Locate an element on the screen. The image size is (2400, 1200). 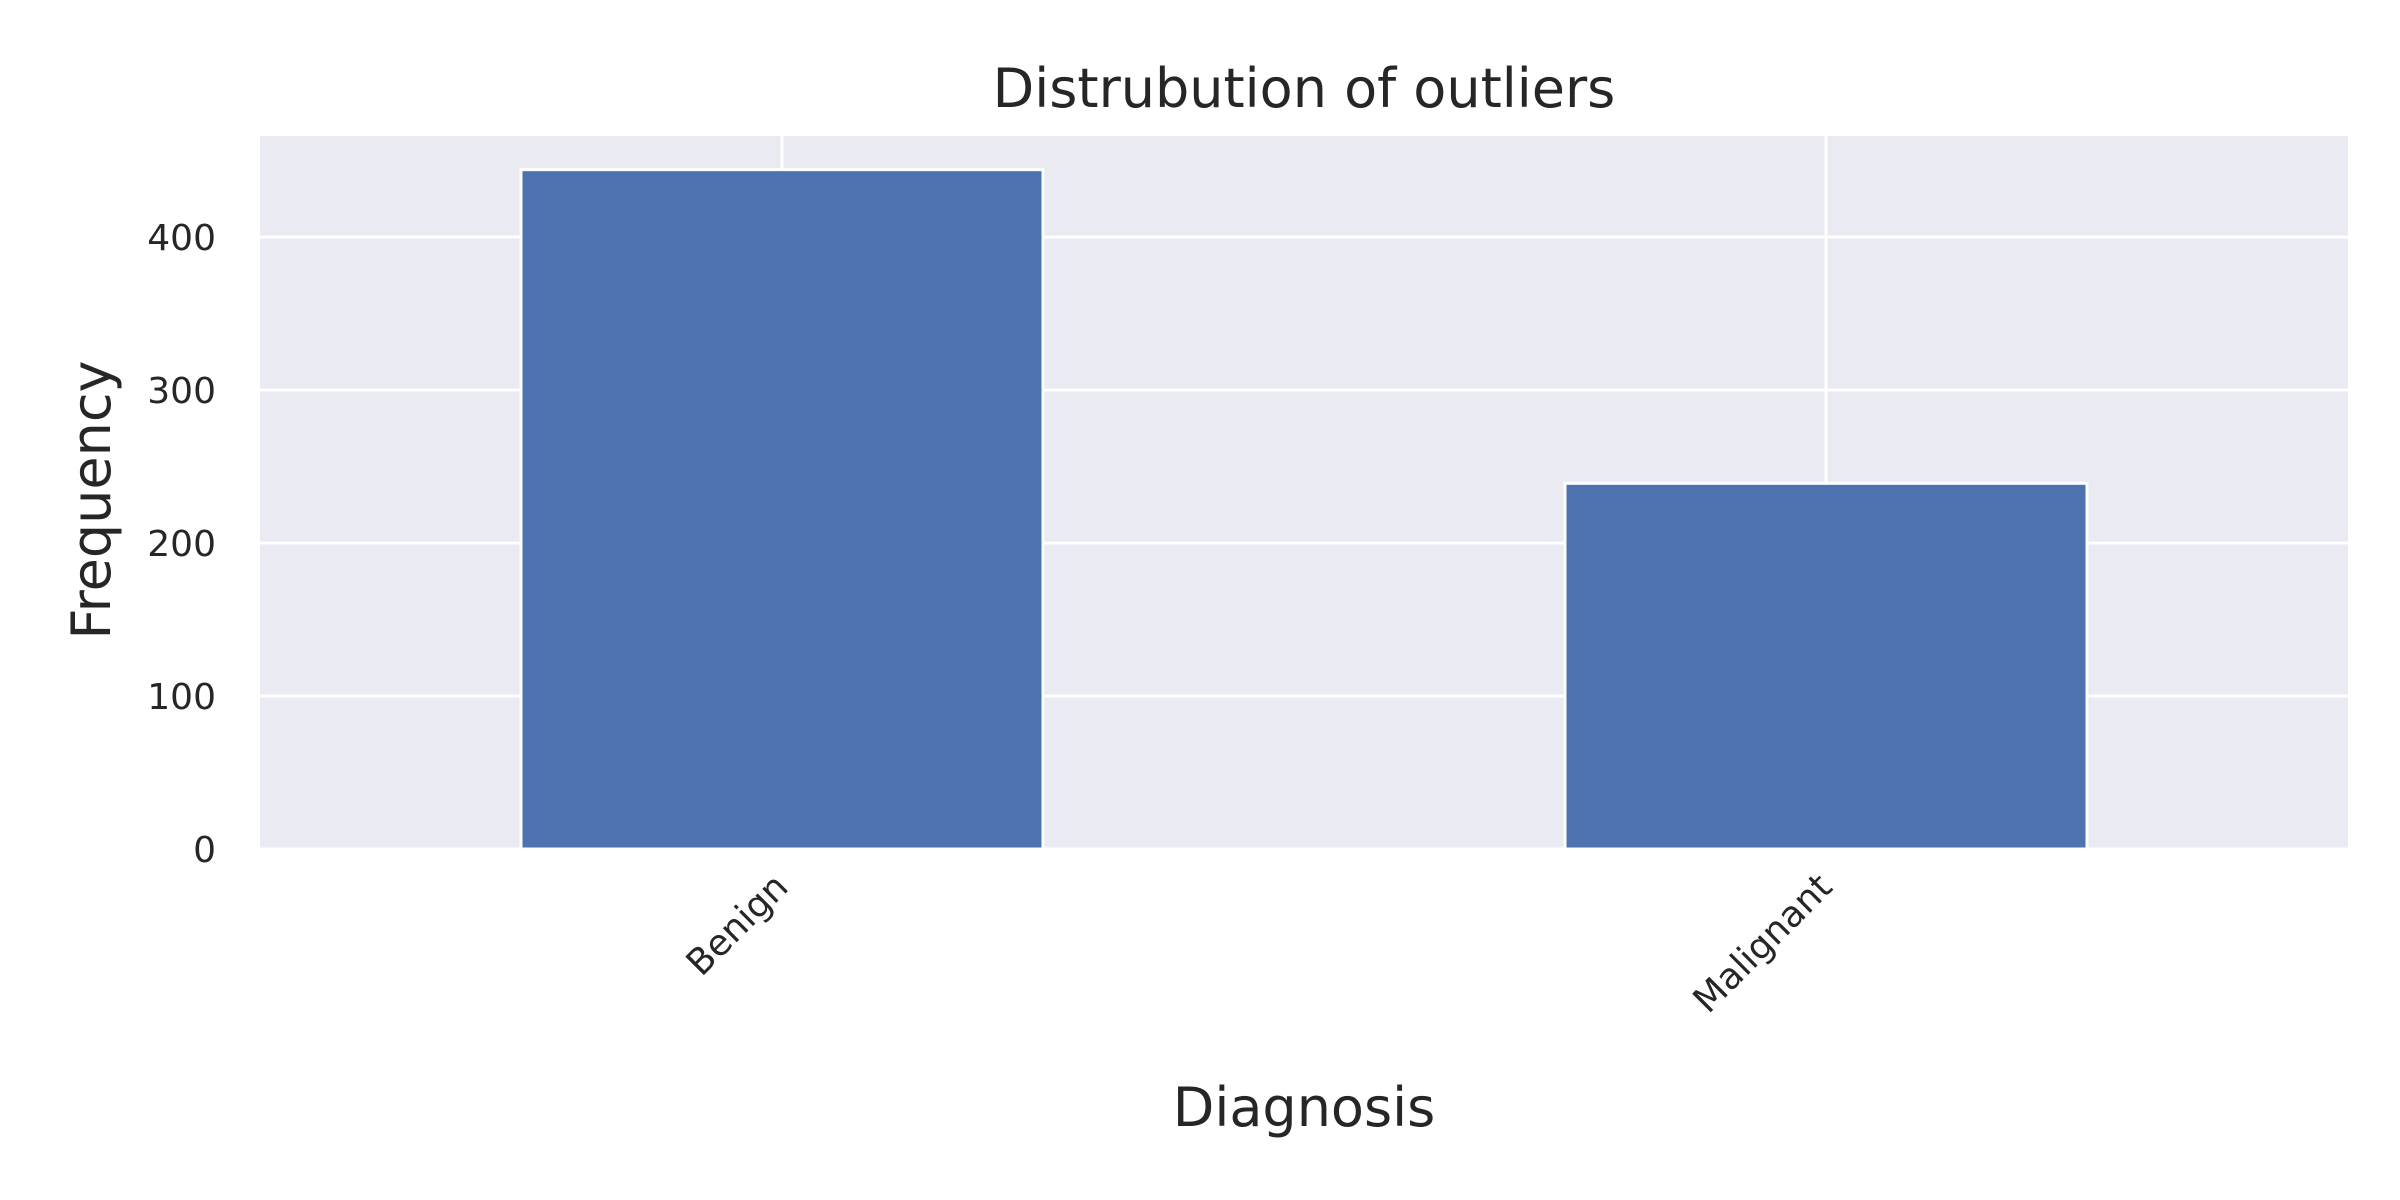
x-axis-label: Diagnosis is located at coordinates (1304, 1107).